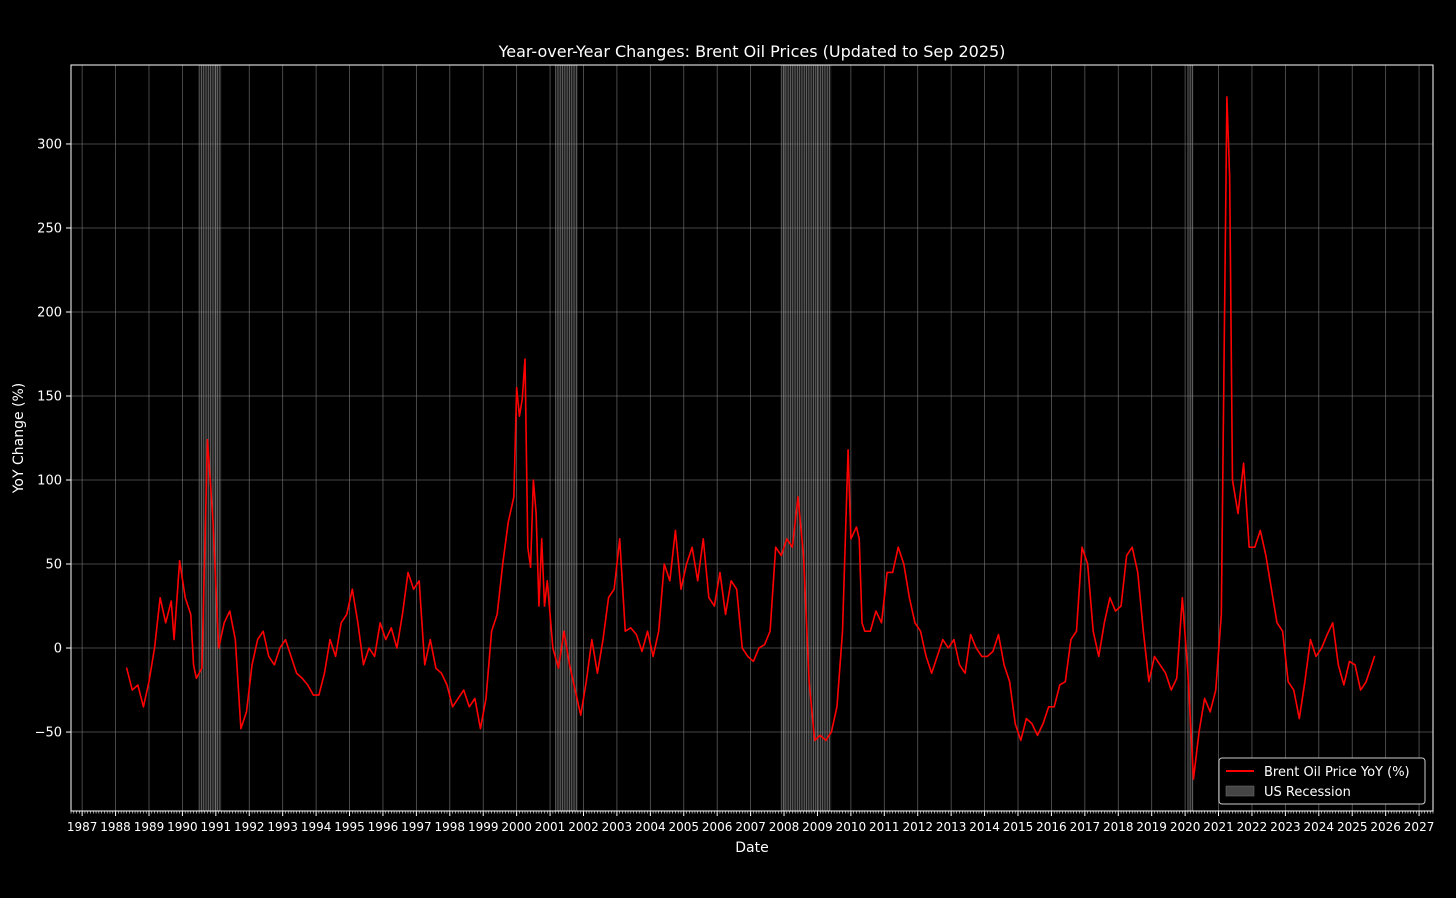 The image size is (1456, 898). What do you see at coordinates (349, 827) in the screenshot?
I see `x-tick-label: 1995` at bounding box center [349, 827].